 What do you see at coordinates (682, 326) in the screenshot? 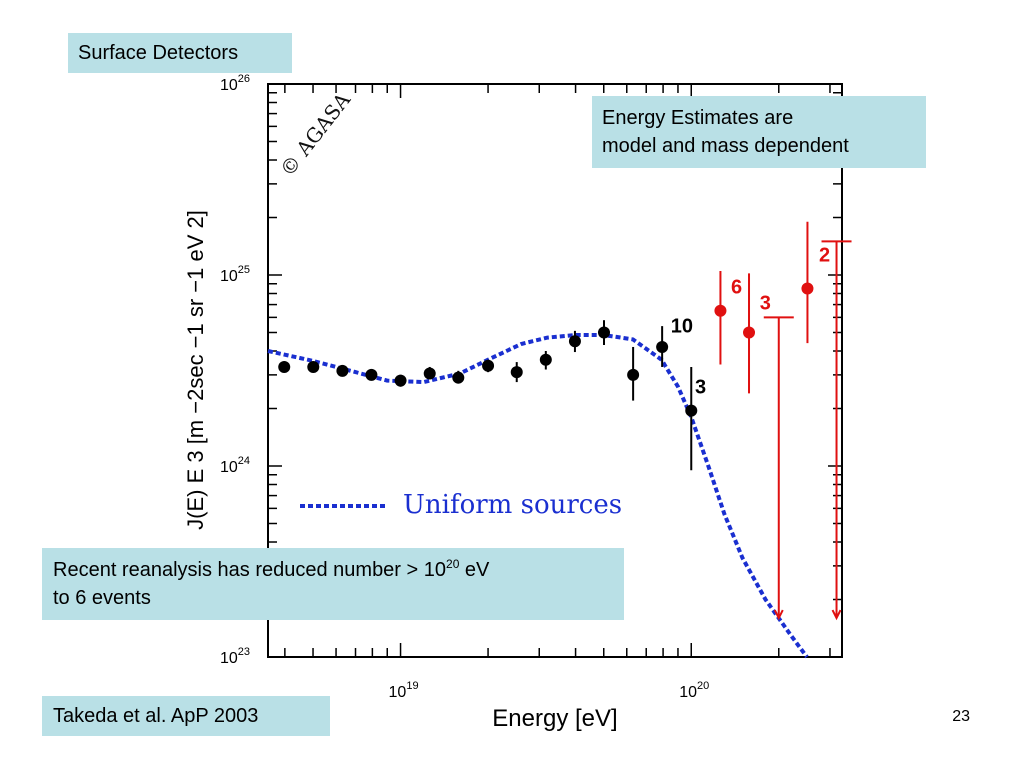
I see `event-count-label: 10` at bounding box center [682, 326].